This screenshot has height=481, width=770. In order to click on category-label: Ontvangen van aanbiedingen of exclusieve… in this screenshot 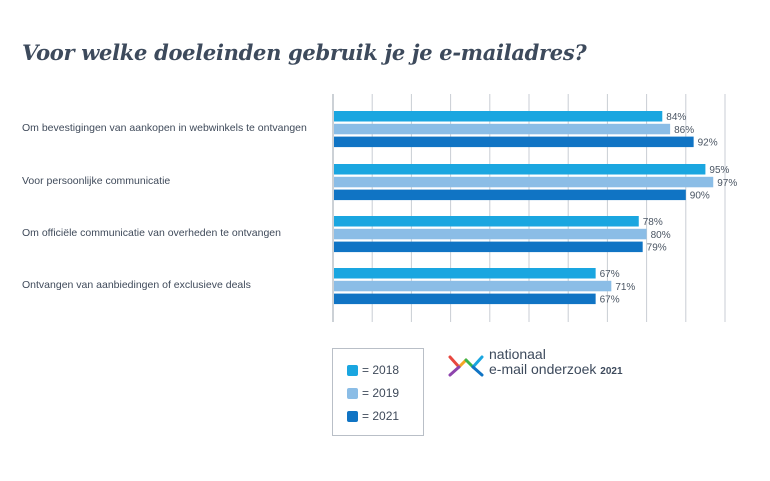, I will do `click(136, 285)`.